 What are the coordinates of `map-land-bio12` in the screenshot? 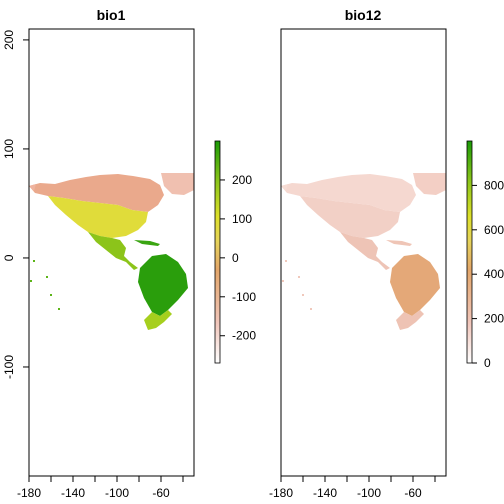 It's located at (363, 251).